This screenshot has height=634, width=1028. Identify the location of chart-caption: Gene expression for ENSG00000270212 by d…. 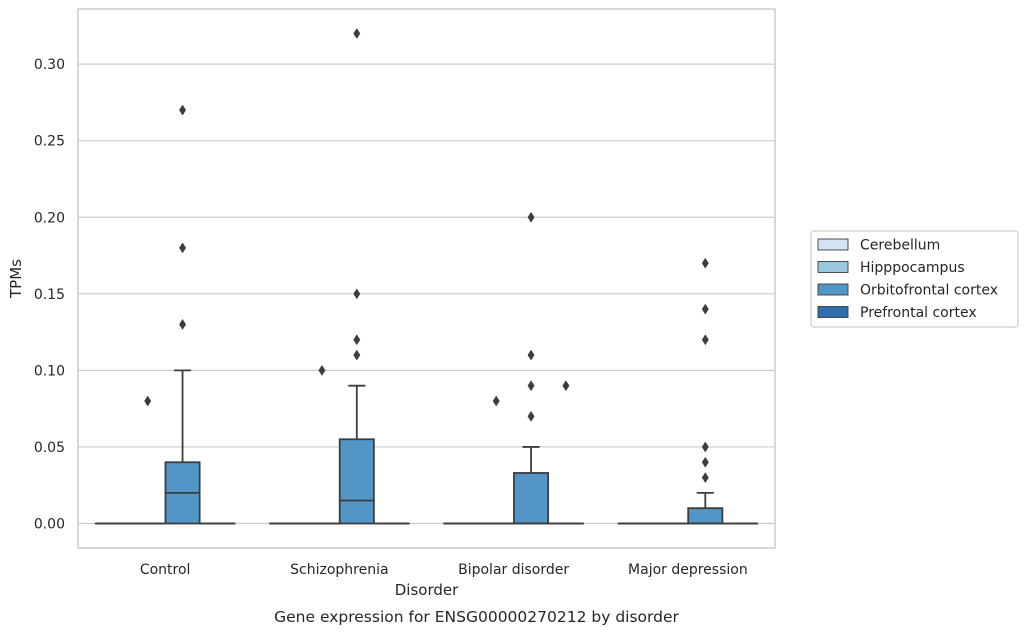
(476, 617).